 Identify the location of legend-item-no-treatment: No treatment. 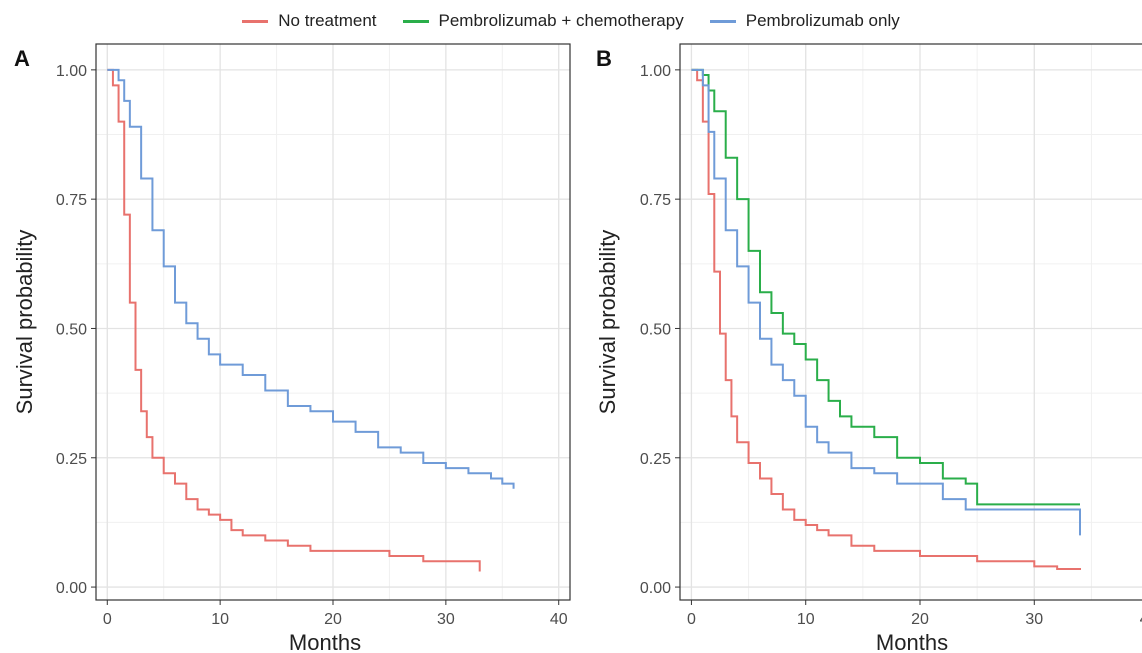
(309, 21).